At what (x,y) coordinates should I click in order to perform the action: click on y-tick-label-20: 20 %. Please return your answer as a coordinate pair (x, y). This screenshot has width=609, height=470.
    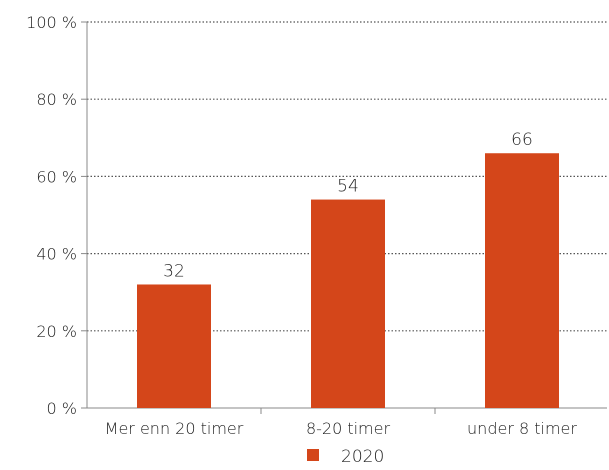
    Looking at the image, I should click on (56, 331).